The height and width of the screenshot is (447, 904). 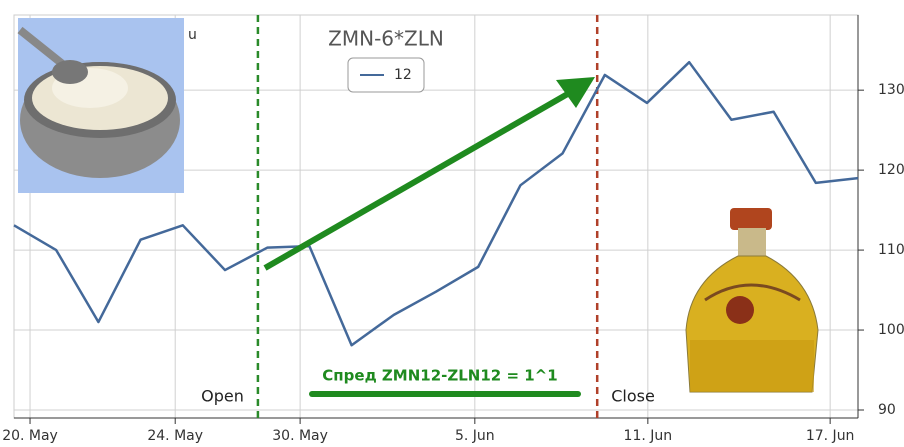 What do you see at coordinates (386, 39) in the screenshot?
I see `chart-title: ZMN-6*ZLN` at bounding box center [386, 39].